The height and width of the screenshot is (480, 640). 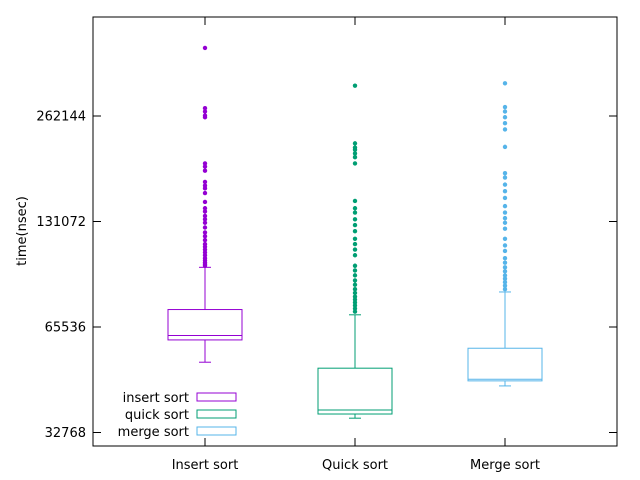 I want to click on x-tick-label: Quick sort, so click(x=355, y=465).